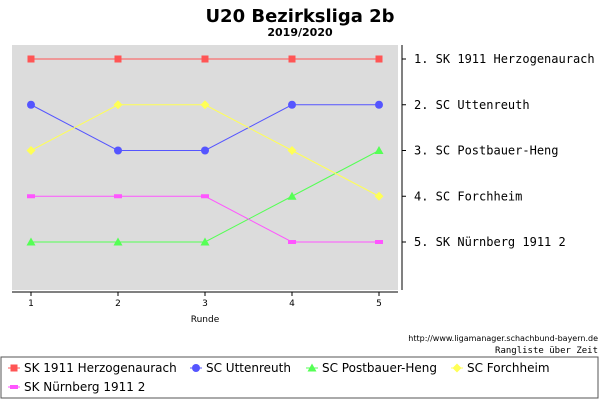 The height and width of the screenshot is (400, 600). Describe the element at coordinates (31, 304) in the screenshot. I see `x-tick-label: 1` at that location.